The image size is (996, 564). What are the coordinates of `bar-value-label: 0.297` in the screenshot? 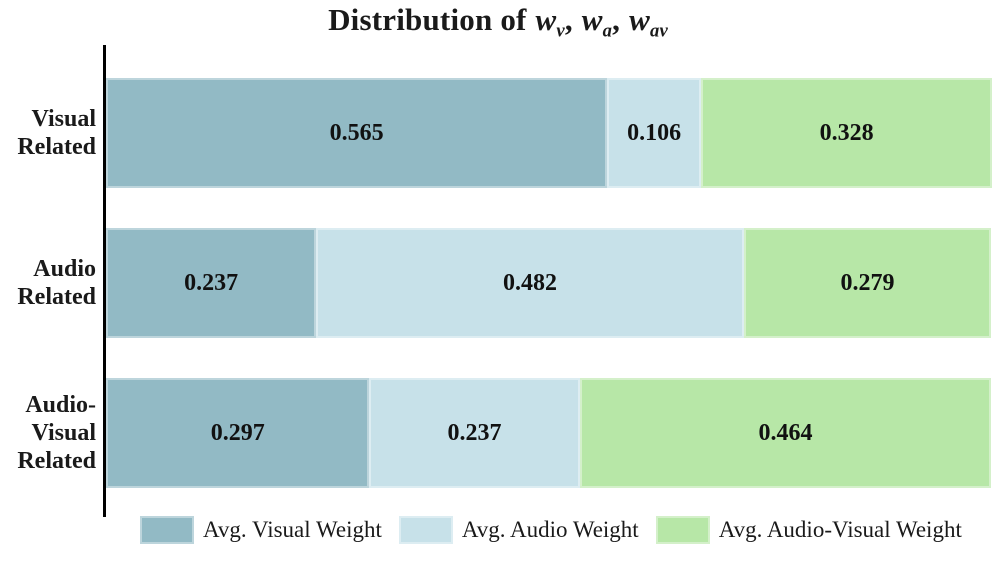 It's located at (237, 432).